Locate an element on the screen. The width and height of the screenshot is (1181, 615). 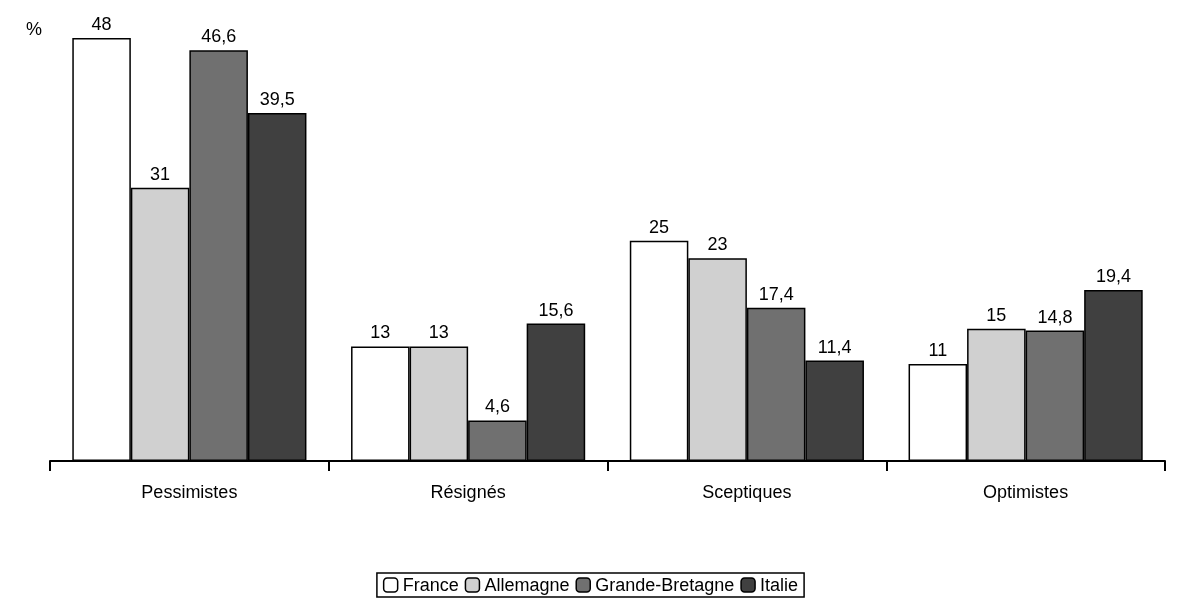
y-axis-title: % is located at coordinates (34, 29).